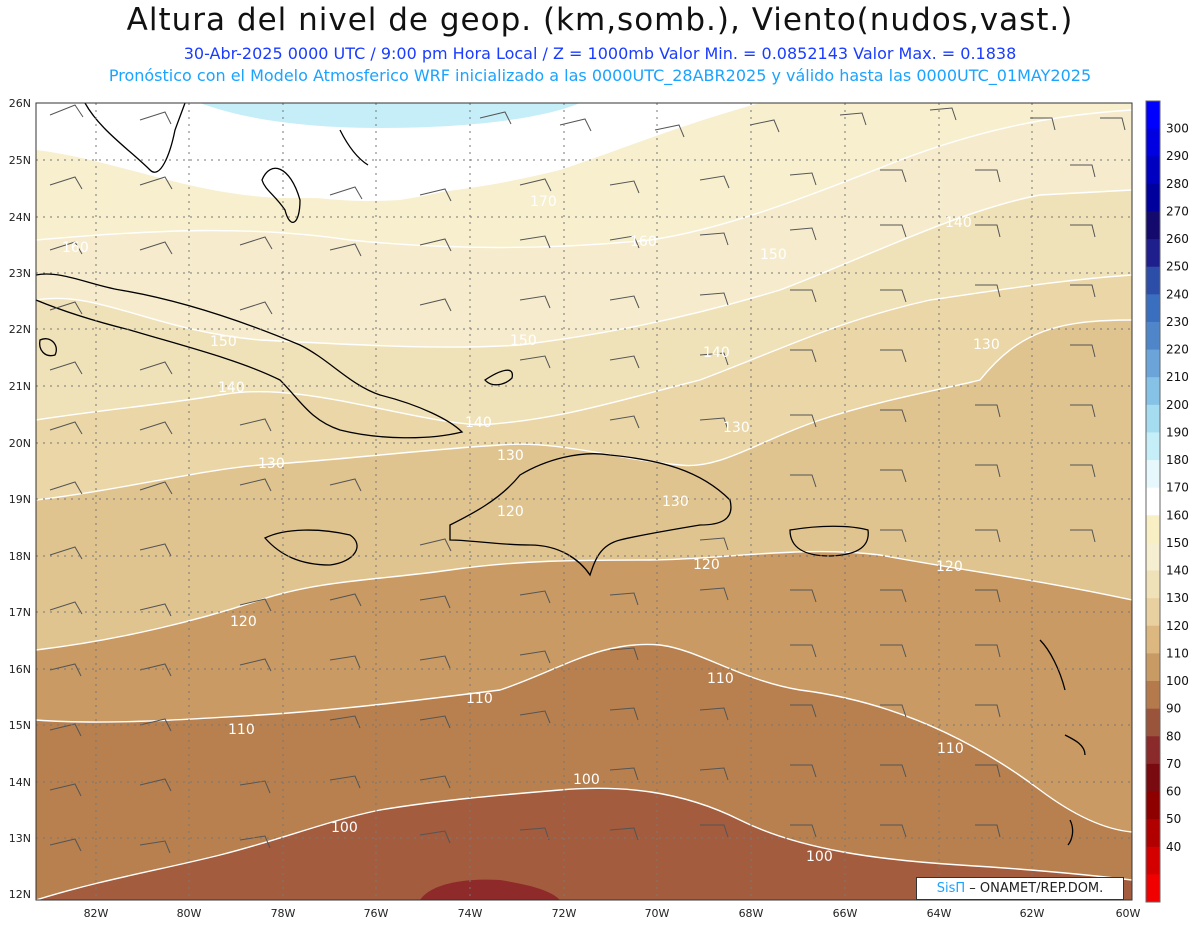 The image size is (1200, 927). What do you see at coordinates (1177, 377) in the screenshot?
I see `colorbar-label: 210` at bounding box center [1177, 377].